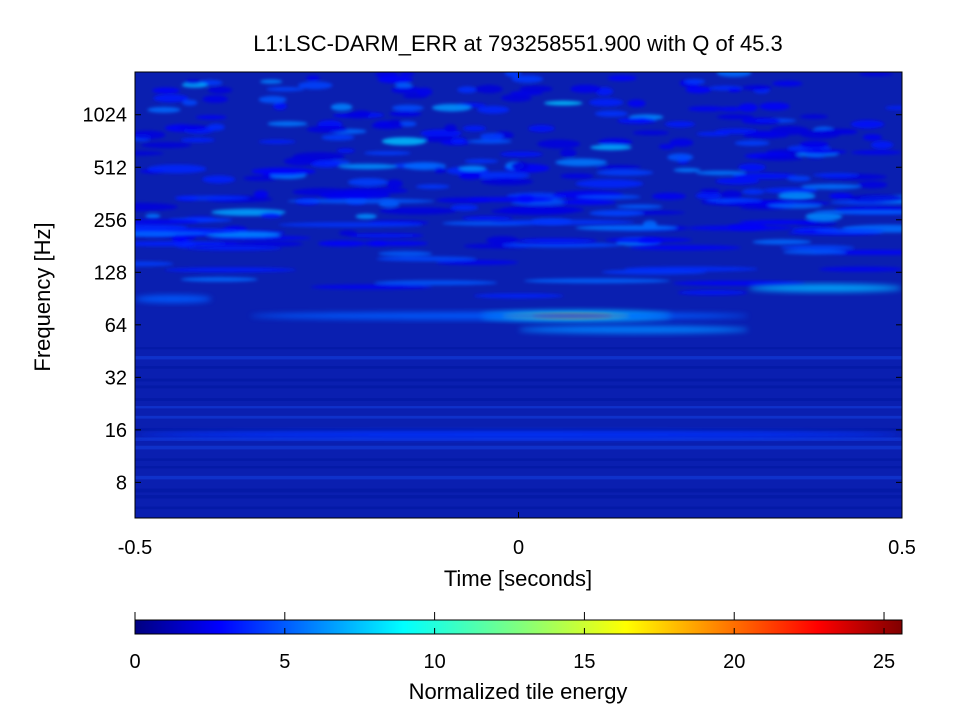 The width and height of the screenshot is (960, 721). Describe the element at coordinates (518, 548) in the screenshot. I see `x-tick-label: 0` at that location.